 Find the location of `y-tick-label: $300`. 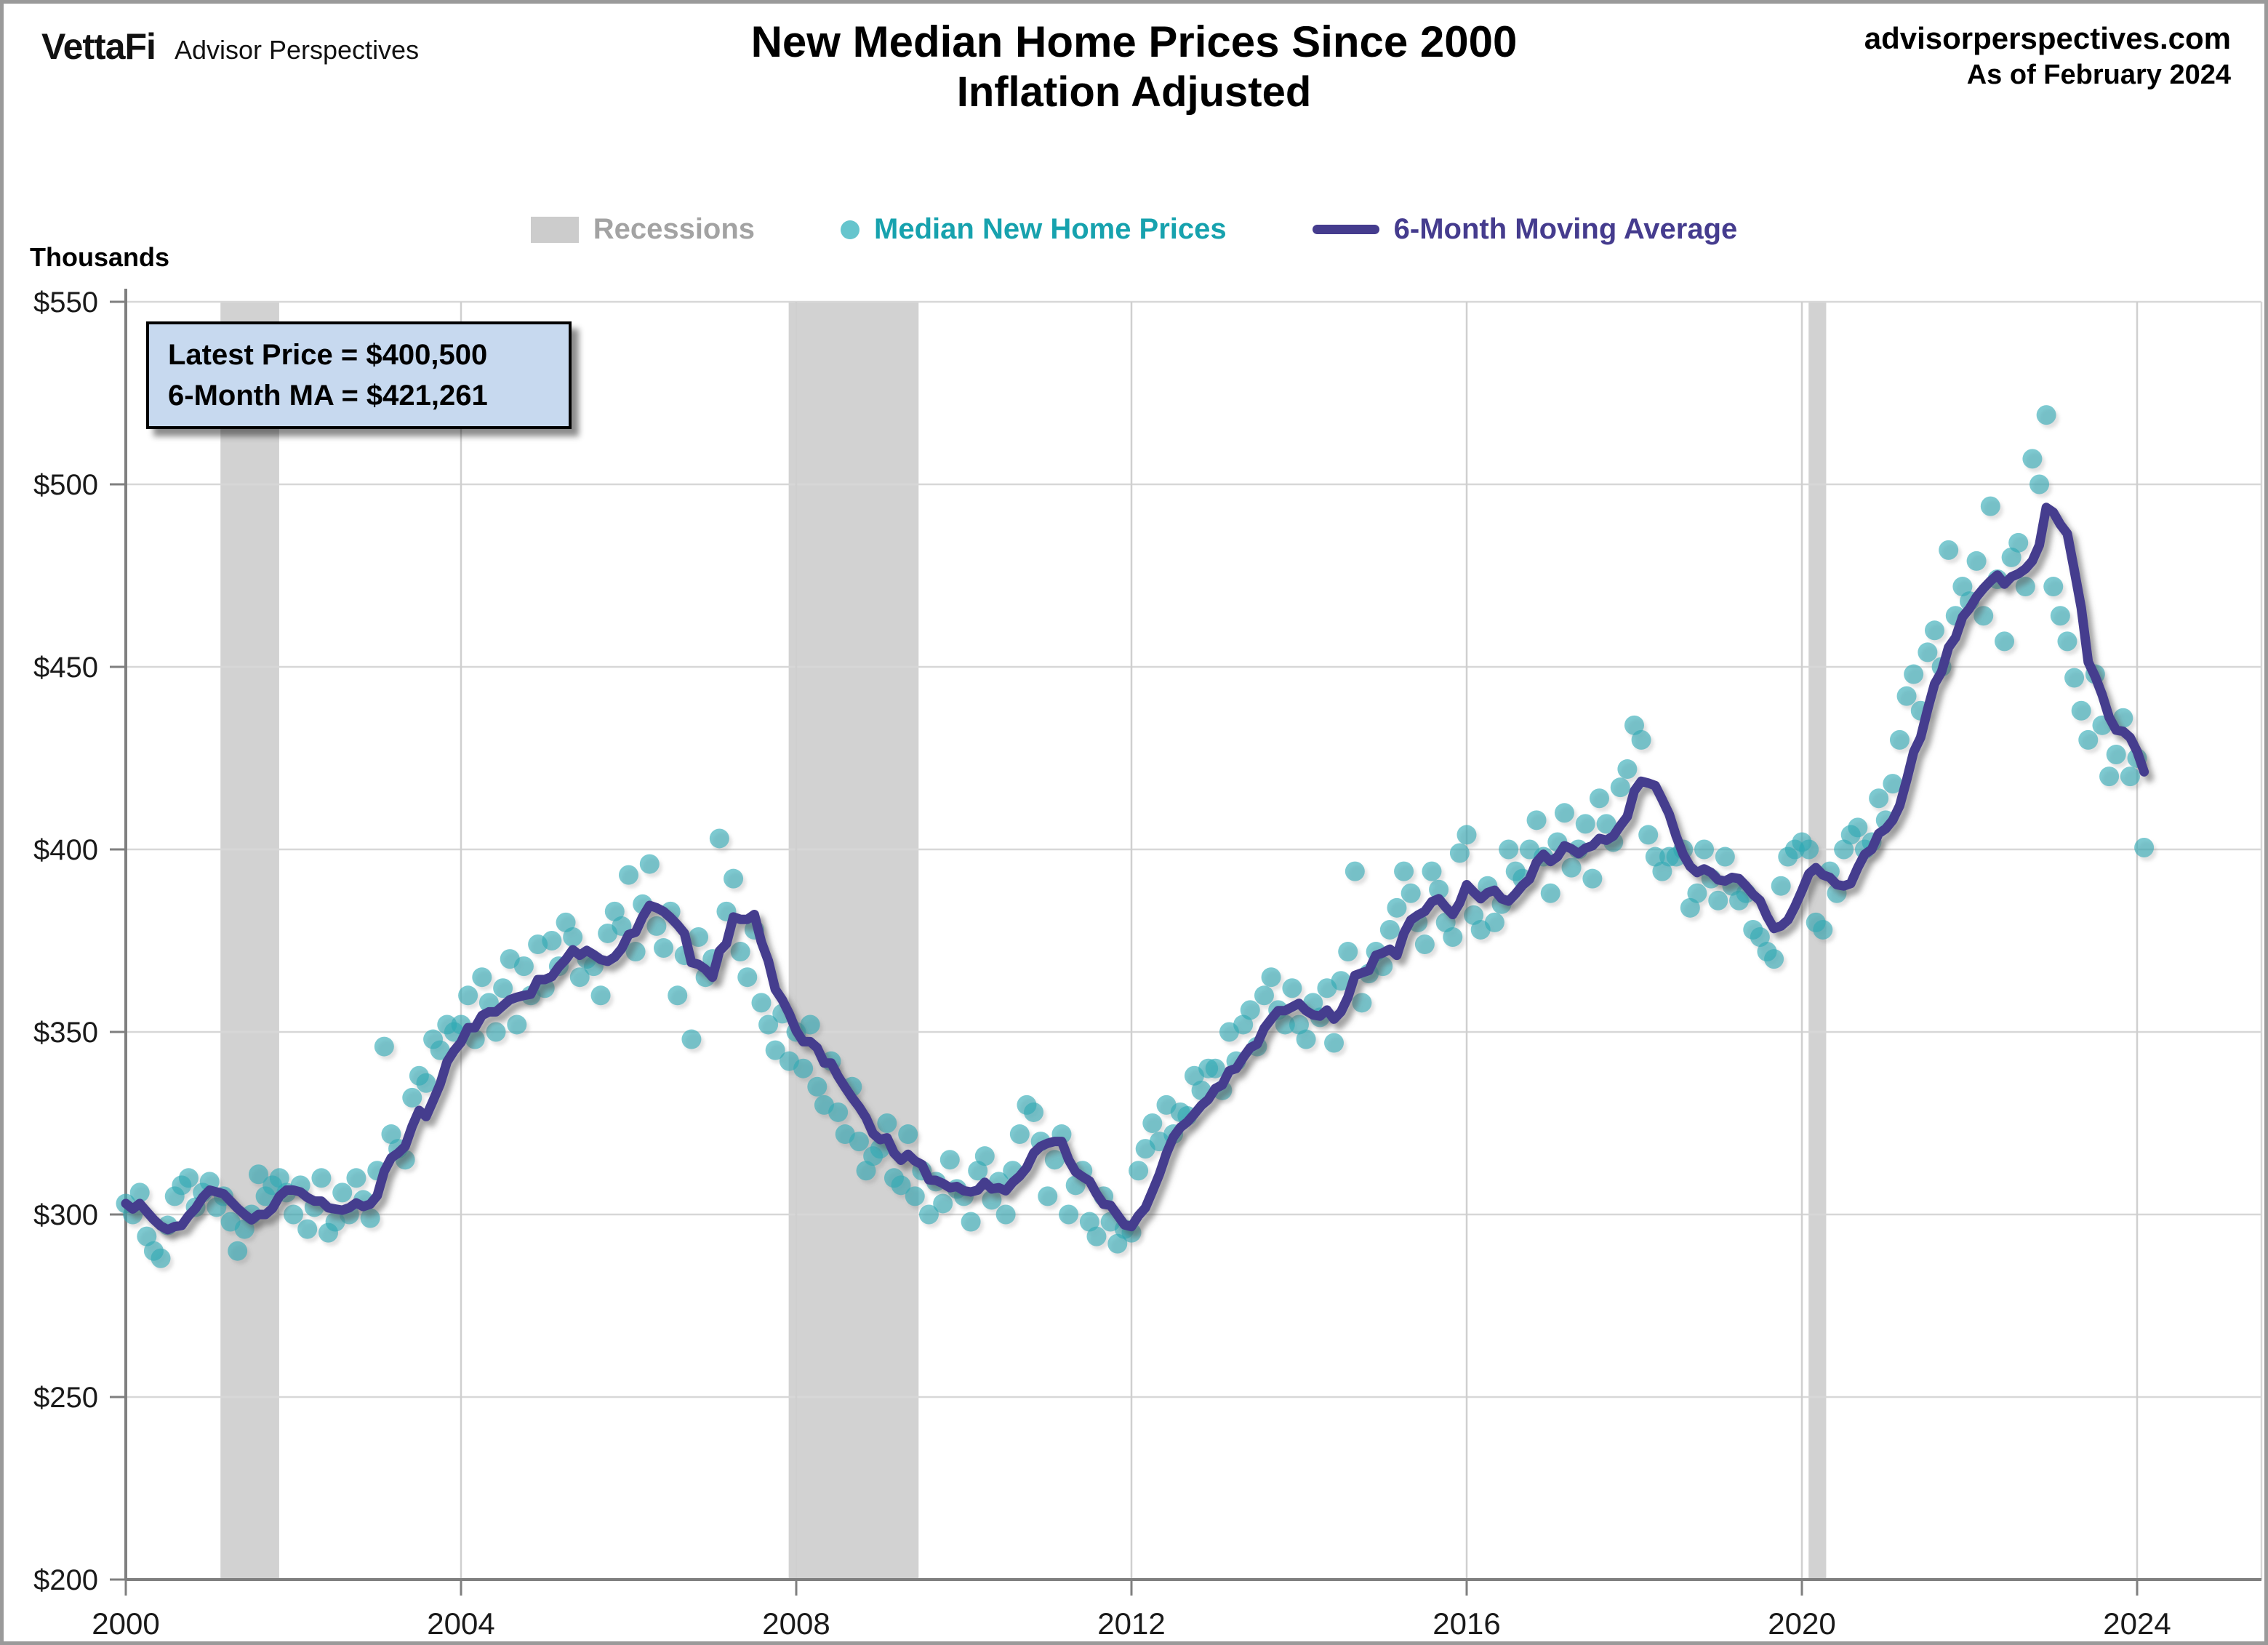

y-tick-label: $300 is located at coordinates (65, 1215).